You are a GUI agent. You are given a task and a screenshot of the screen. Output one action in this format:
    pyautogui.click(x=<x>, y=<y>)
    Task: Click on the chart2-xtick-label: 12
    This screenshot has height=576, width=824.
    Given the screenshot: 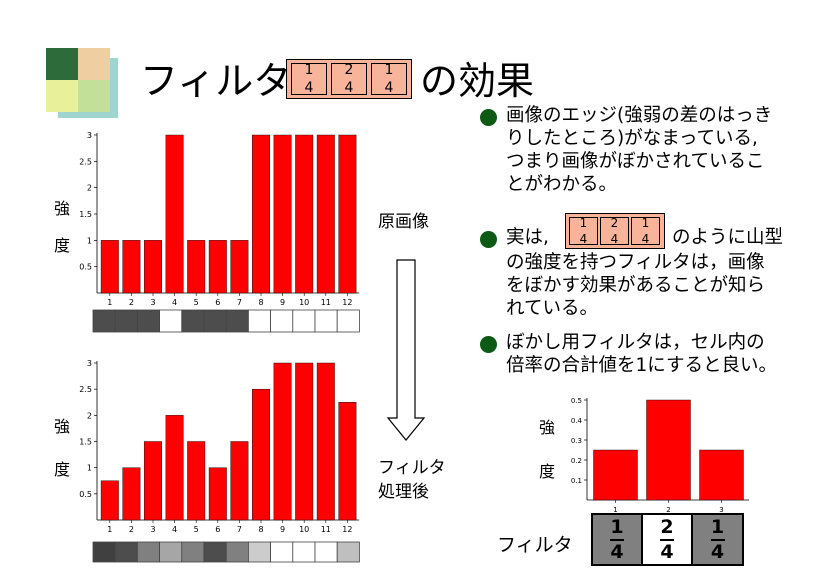 What is the action you would take?
    pyautogui.click(x=347, y=529)
    